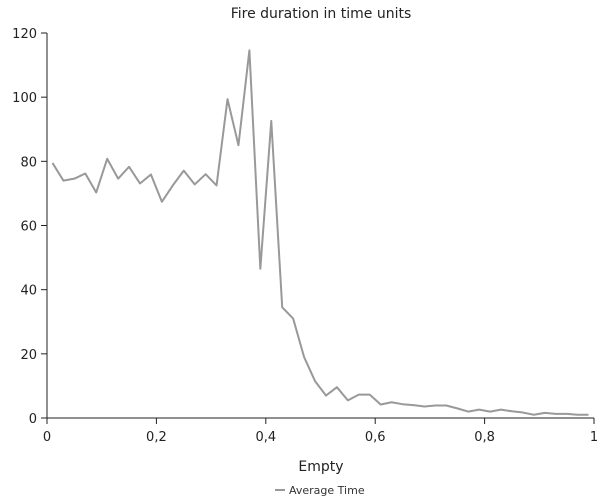 Image resolution: width=600 pixels, height=500 pixels. What do you see at coordinates (320, 431) in the screenshot?
I see `x-axis: 0 0,2 0,4 0,6 0,8 1` at bounding box center [320, 431].